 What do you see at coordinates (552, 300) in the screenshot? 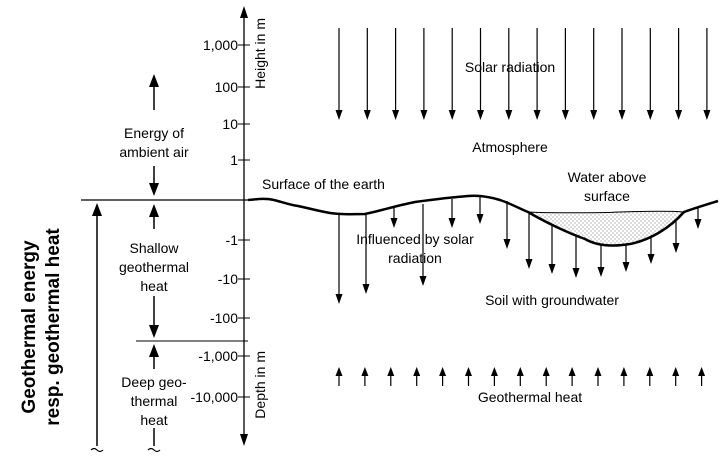
I see `soil-with-groundwater-label: Soil with groundwater` at bounding box center [552, 300].